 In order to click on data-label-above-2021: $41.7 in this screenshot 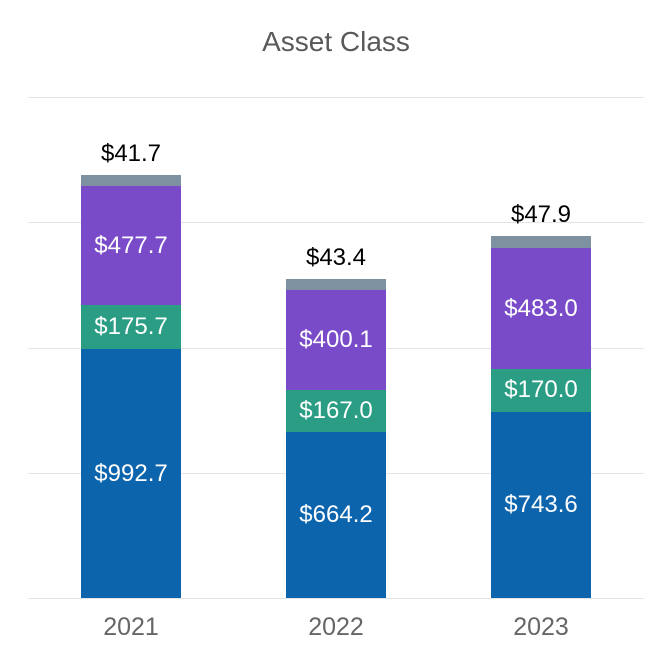, I will do `click(131, 153)`.